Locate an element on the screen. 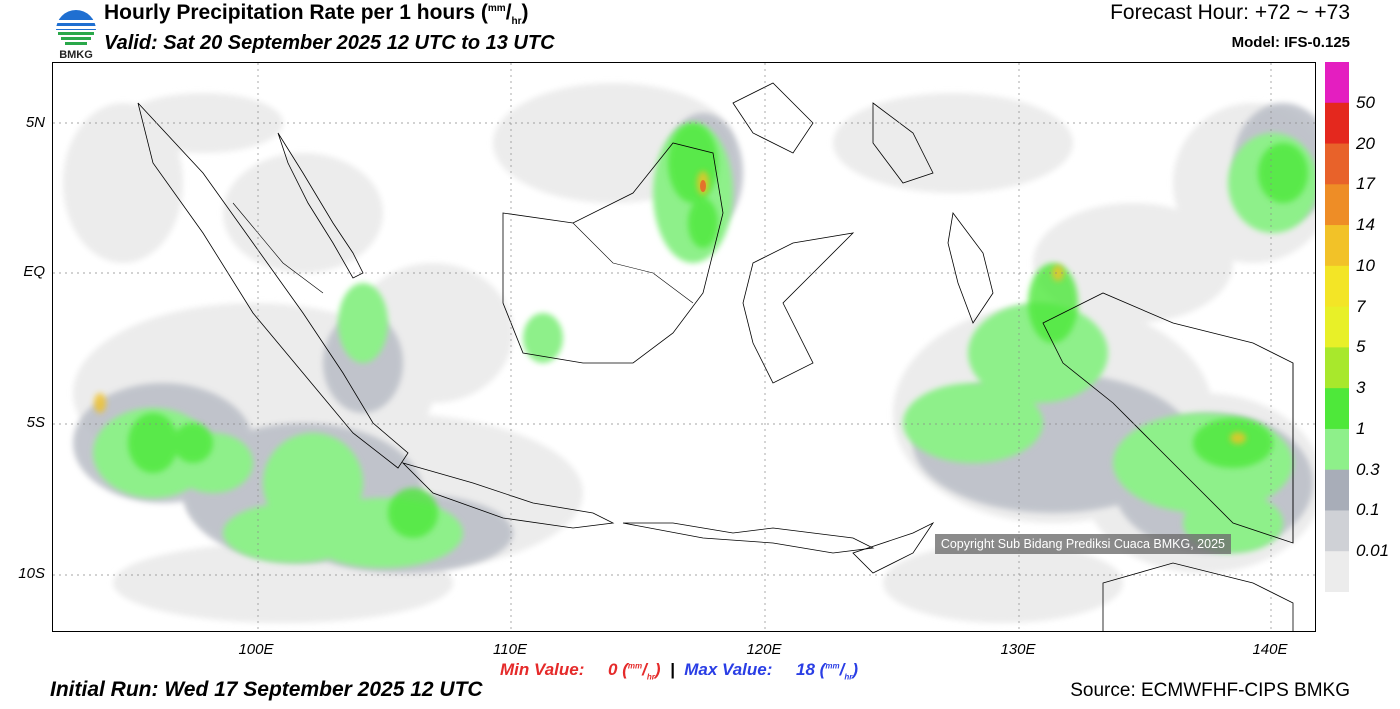  min-label: Min Value: is located at coordinates (542, 669).